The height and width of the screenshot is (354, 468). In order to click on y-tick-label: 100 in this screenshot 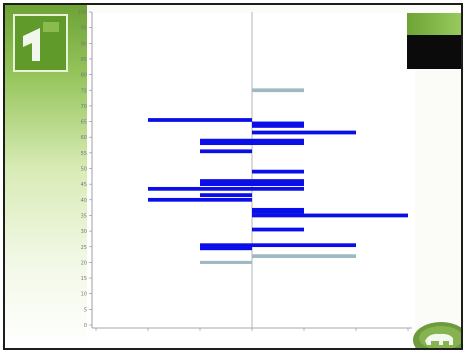, I will do `click(82, 13)`.